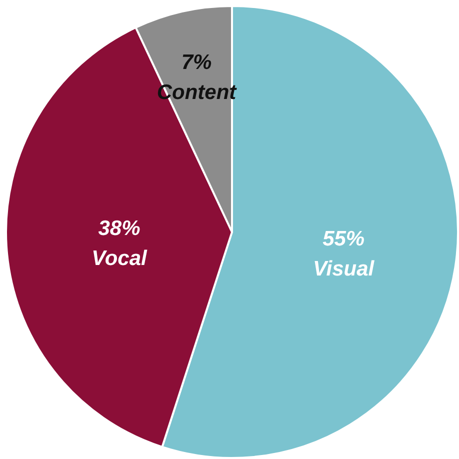 This screenshot has width=459, height=459. What do you see at coordinates (120, 258) in the screenshot?
I see `slice-label: Vocal` at bounding box center [120, 258].